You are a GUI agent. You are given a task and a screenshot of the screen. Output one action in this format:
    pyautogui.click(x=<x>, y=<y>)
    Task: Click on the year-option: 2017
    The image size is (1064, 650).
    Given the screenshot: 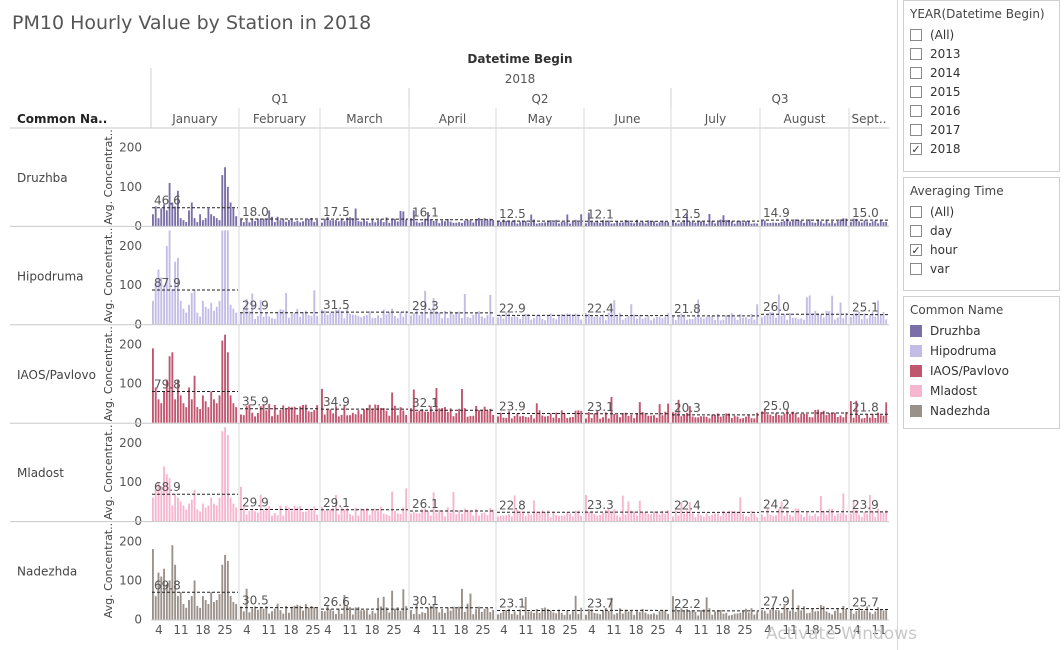 What is the action you would take?
    pyautogui.click(x=981, y=129)
    